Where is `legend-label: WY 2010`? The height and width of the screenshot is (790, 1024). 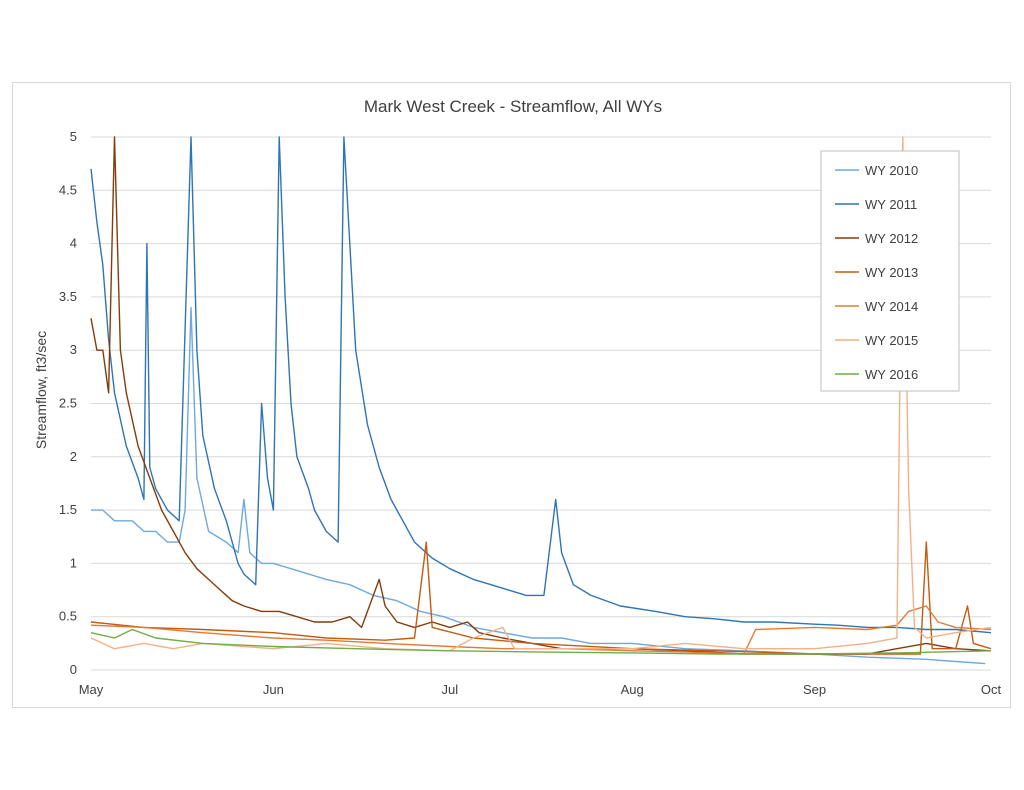 legend-label: WY 2010 is located at coordinates (891, 170).